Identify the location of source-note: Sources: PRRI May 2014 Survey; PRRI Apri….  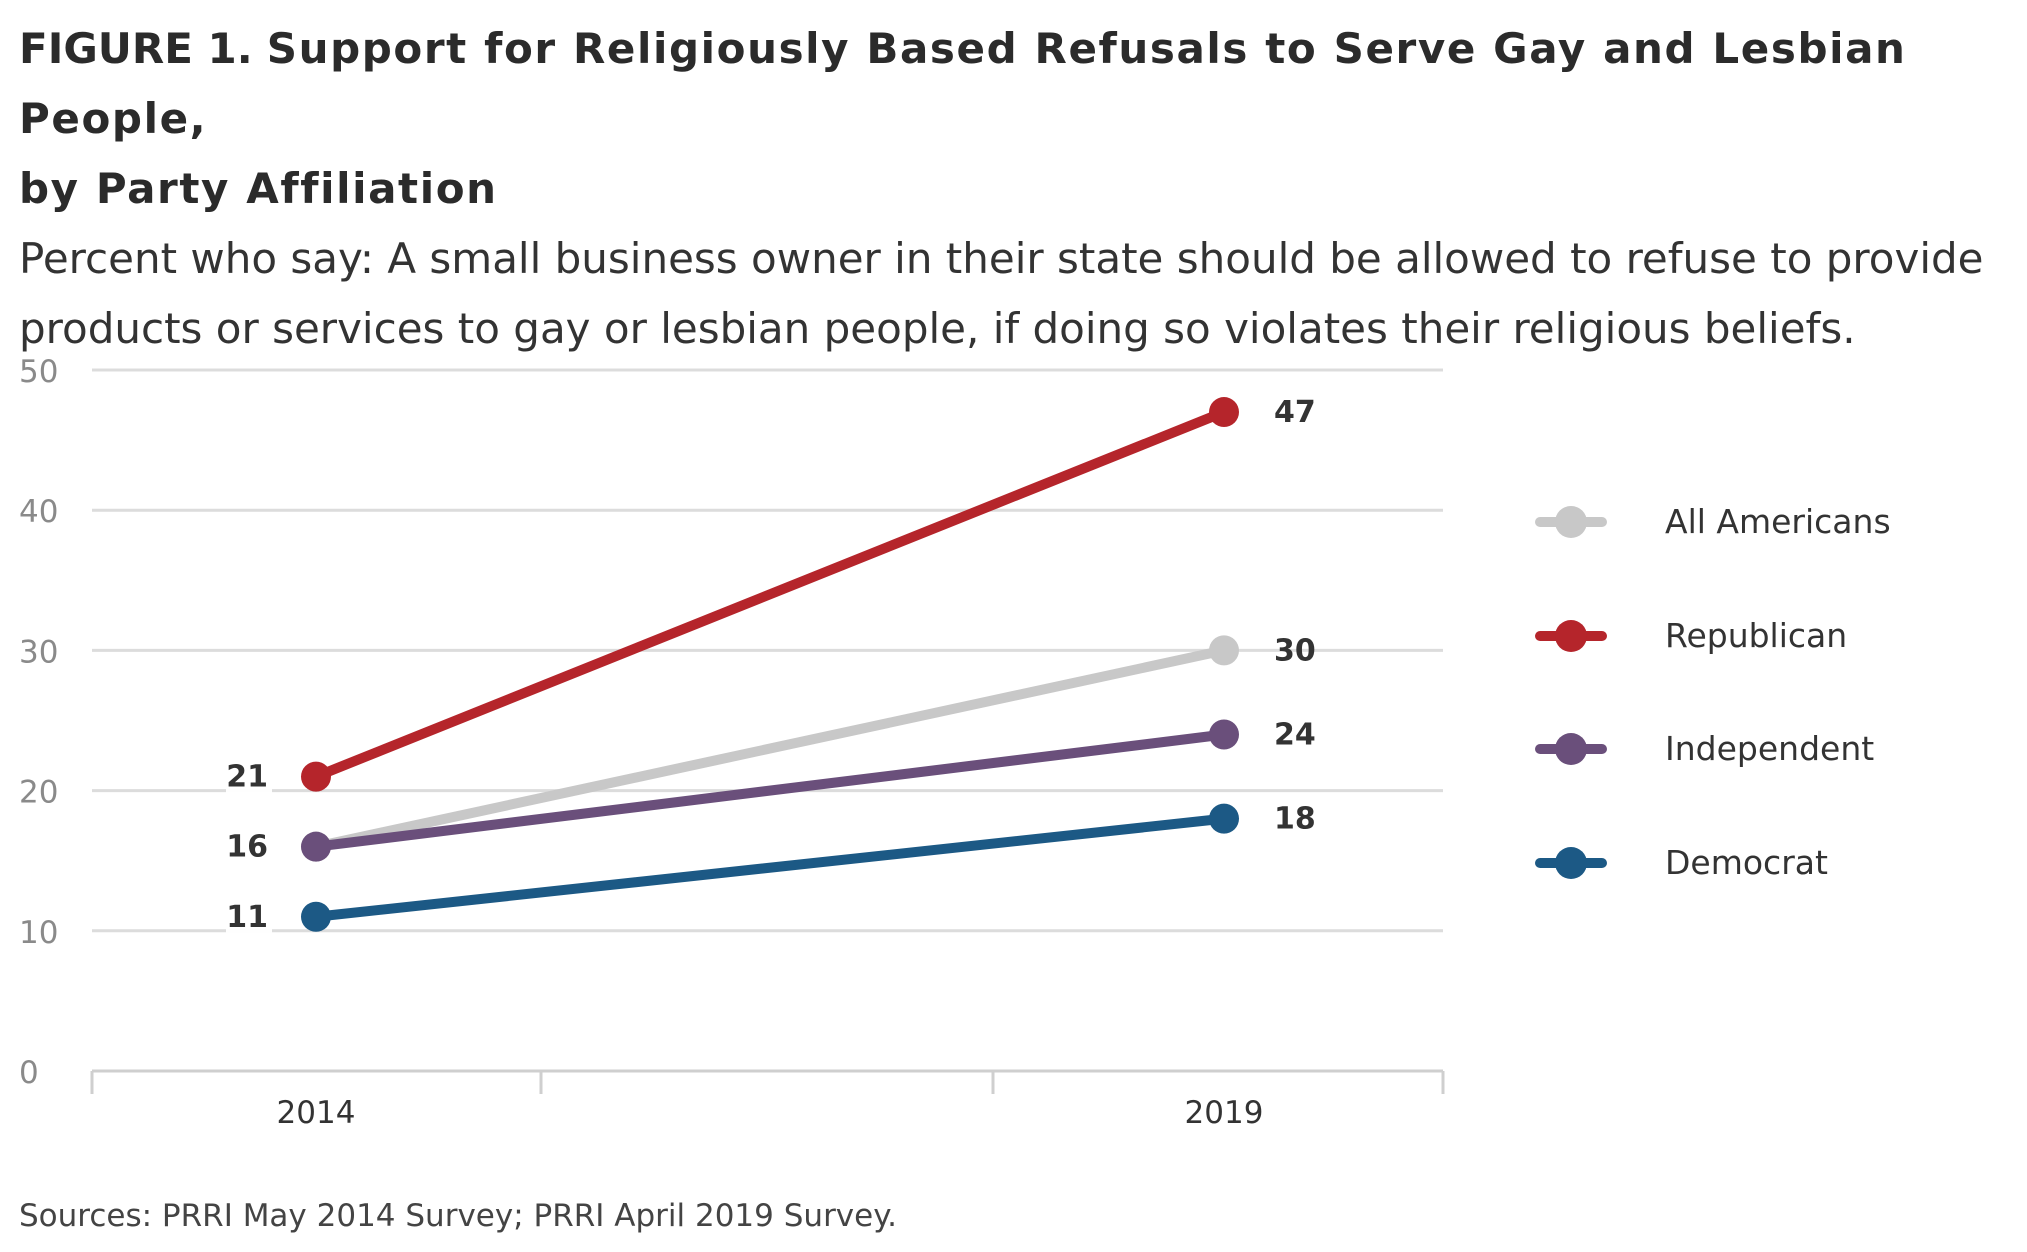
(458, 1216).